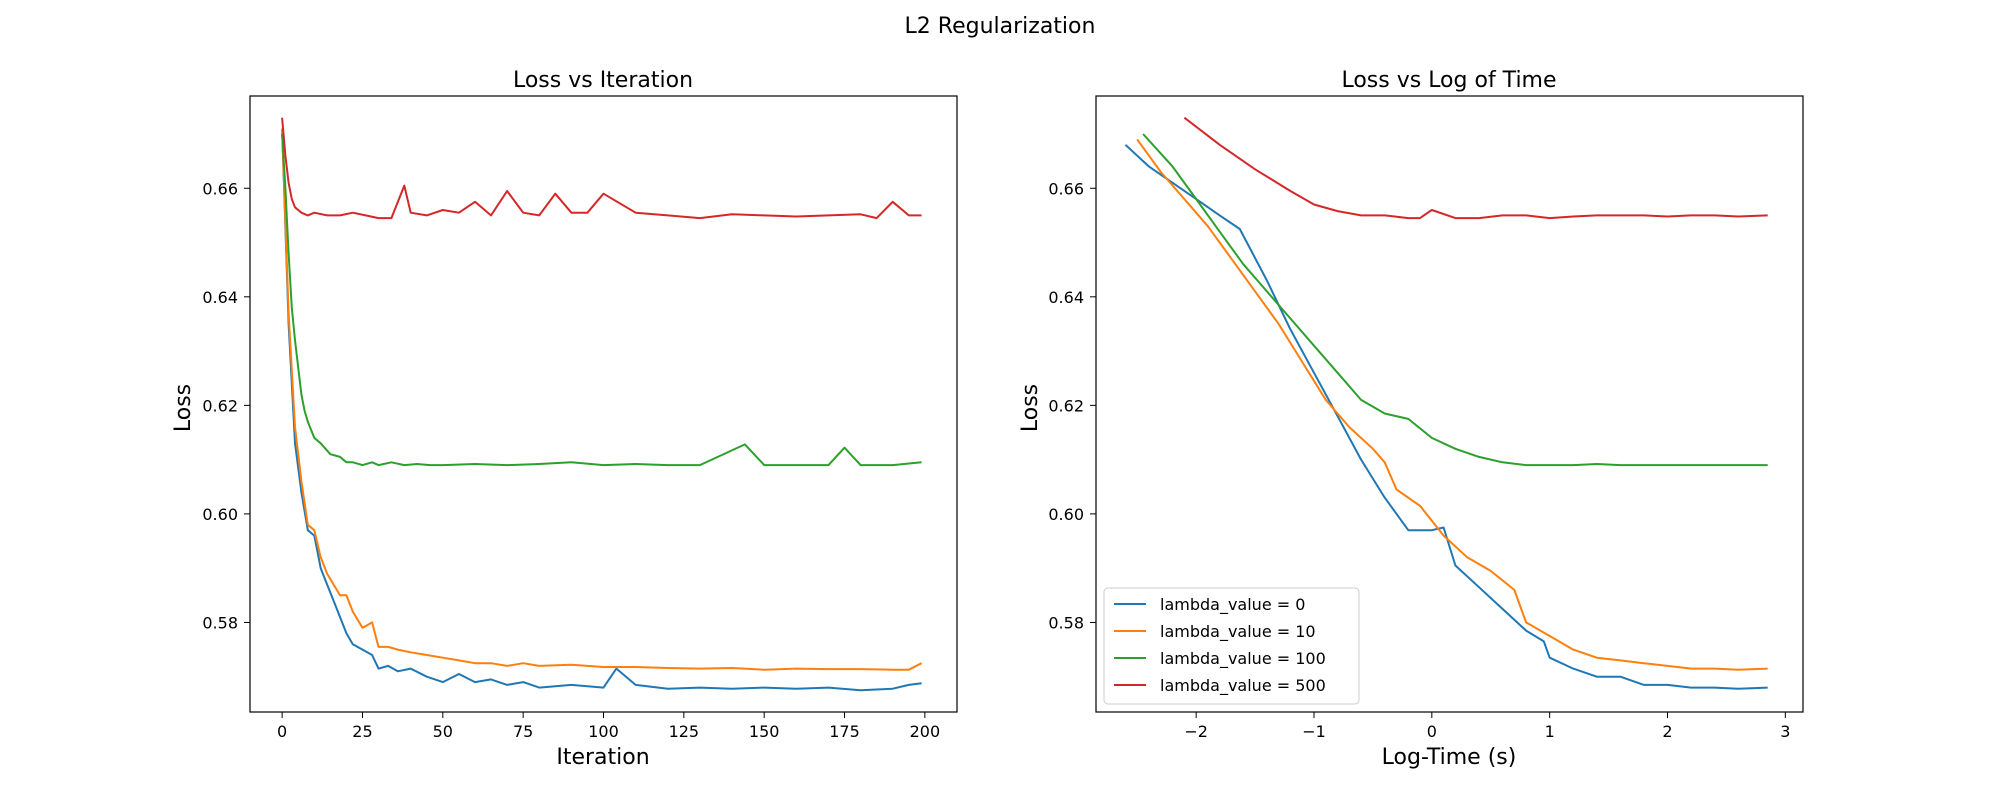 The height and width of the screenshot is (800, 2000). Describe the element at coordinates (764, 731) in the screenshot. I see `x-tick-label: 150` at that location.